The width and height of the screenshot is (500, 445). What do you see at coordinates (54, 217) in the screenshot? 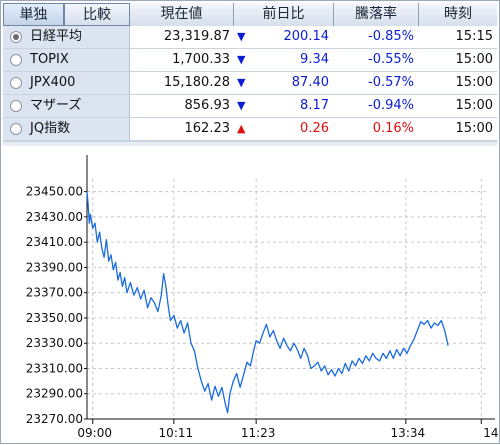
I see `y-tick-label: 23430.00` at bounding box center [54, 217].